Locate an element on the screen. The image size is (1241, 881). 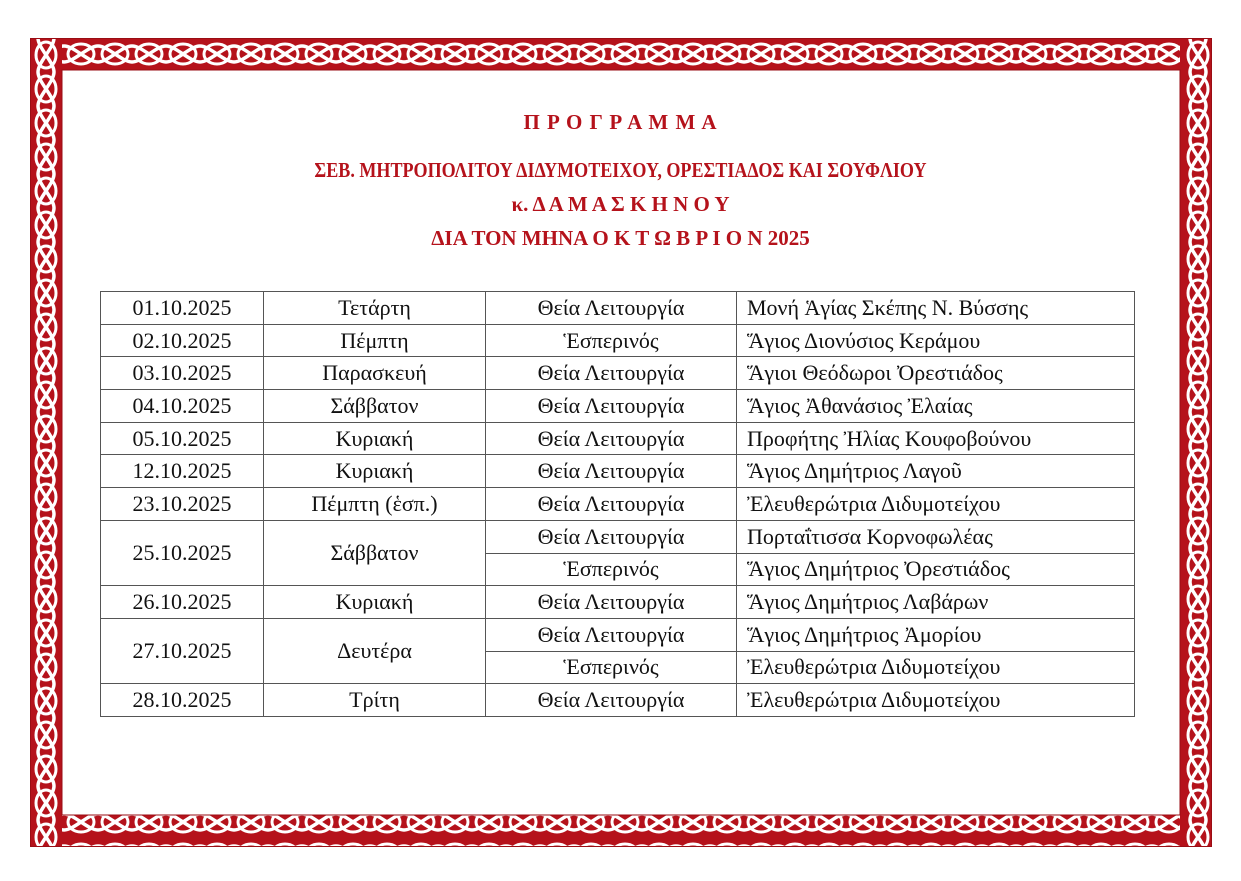
bishop-name: κ. Δ Α Μ Α Σ Κ Η Ν Ο Υ is located at coordinates (620, 204).